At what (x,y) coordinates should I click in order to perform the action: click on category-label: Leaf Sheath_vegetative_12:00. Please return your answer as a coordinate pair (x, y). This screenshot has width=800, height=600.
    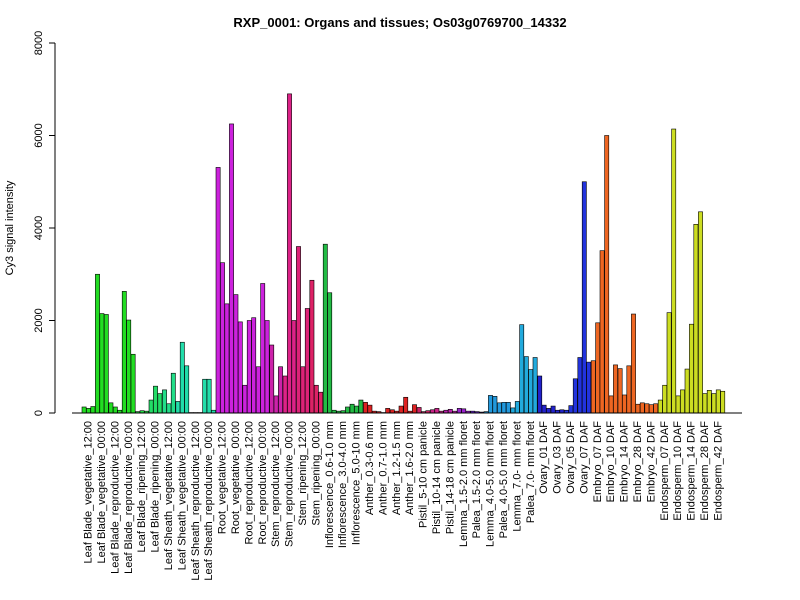
    Looking at the image, I should click on (169, 495).